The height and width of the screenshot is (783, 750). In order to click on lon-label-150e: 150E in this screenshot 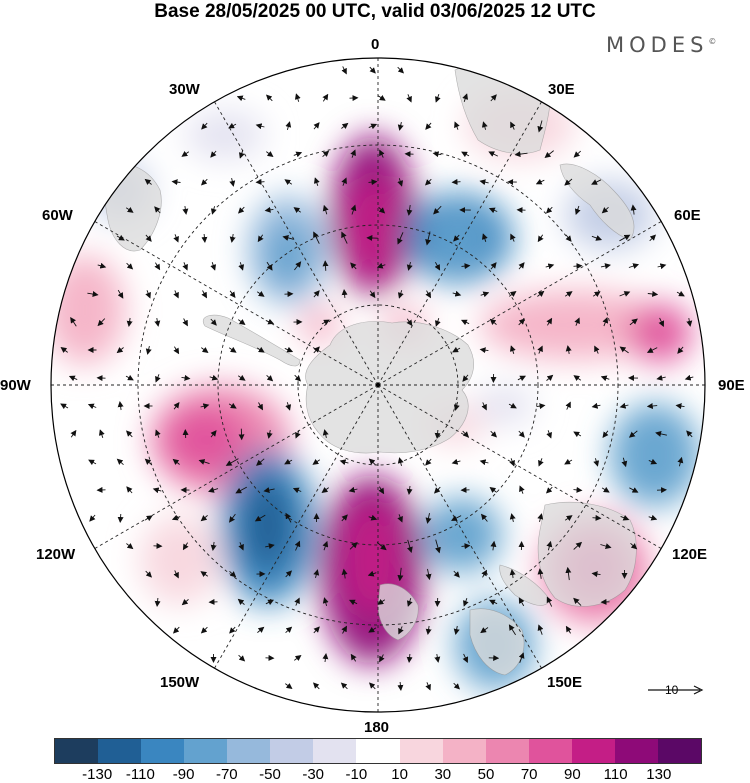, I will do `click(565, 682)`.